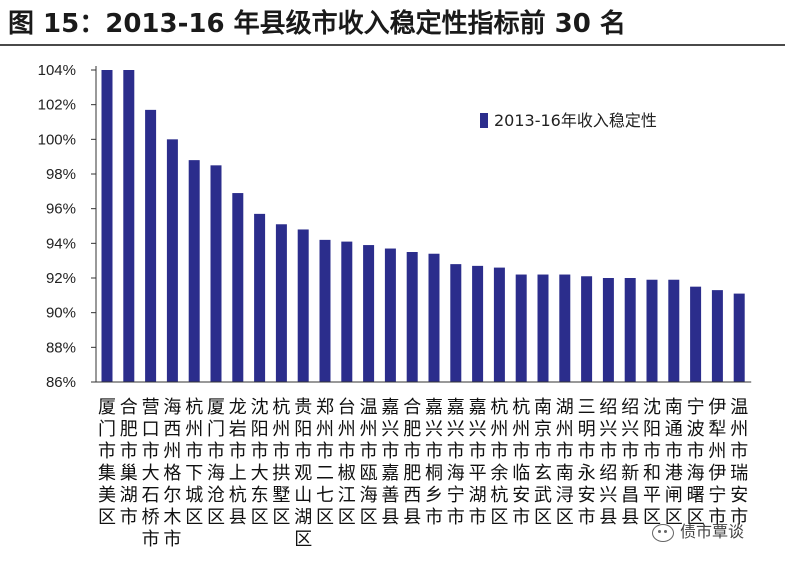 The image size is (785, 562). I want to click on y-tick-label: 92%, so click(61, 278).